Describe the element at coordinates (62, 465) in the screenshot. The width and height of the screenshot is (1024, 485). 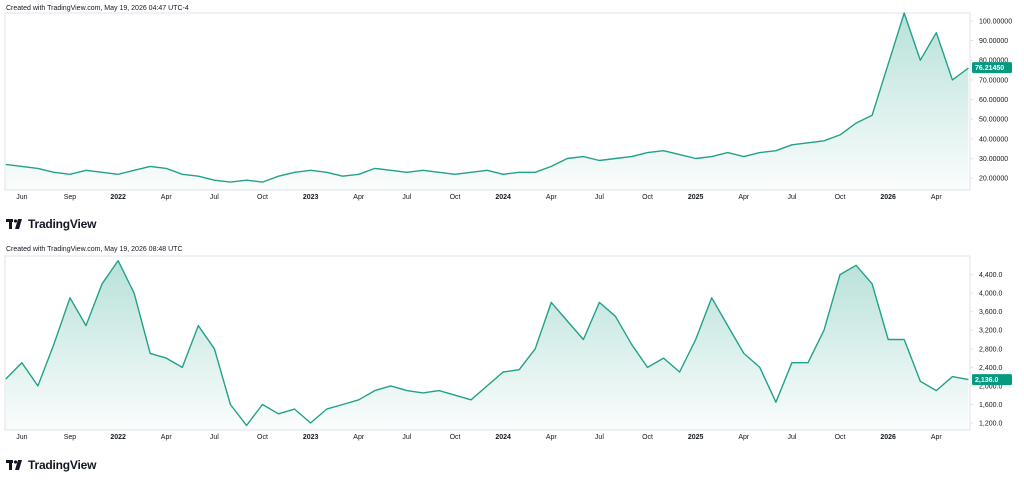
I see `brand-name: TradingView` at that location.